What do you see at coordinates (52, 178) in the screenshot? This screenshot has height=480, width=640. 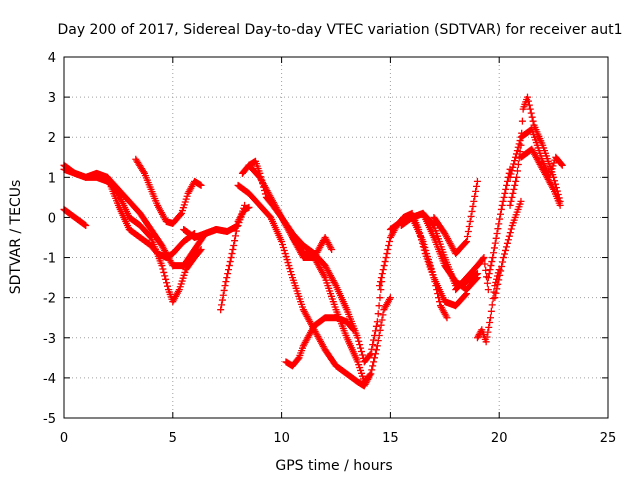 I see `y-tick-label: 1` at bounding box center [52, 178].